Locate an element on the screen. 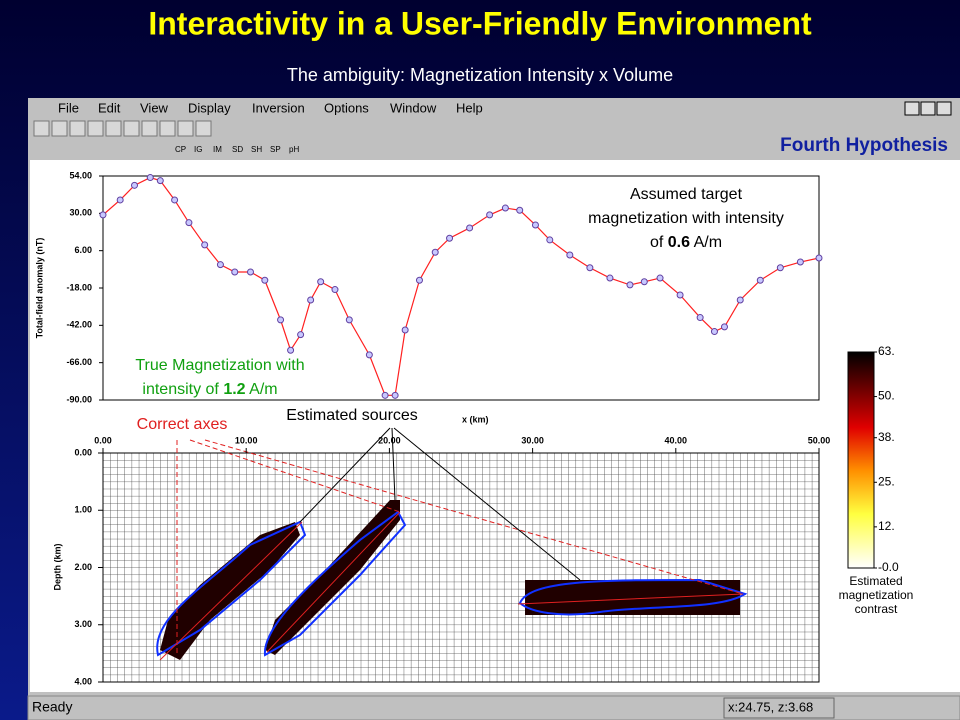 Image resolution: width=960 pixels, height=720 pixels. colorbar is located at coordinates (861, 460).